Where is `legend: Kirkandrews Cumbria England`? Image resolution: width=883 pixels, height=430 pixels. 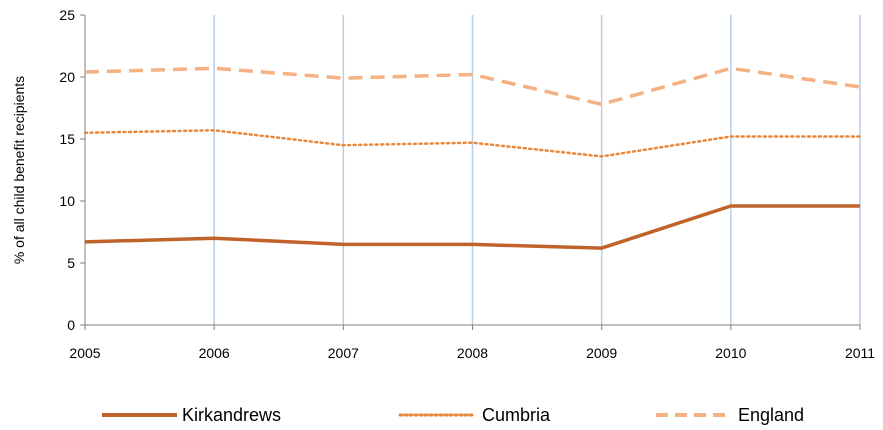
legend: Kirkandrews Cumbria England is located at coordinates (453, 415).